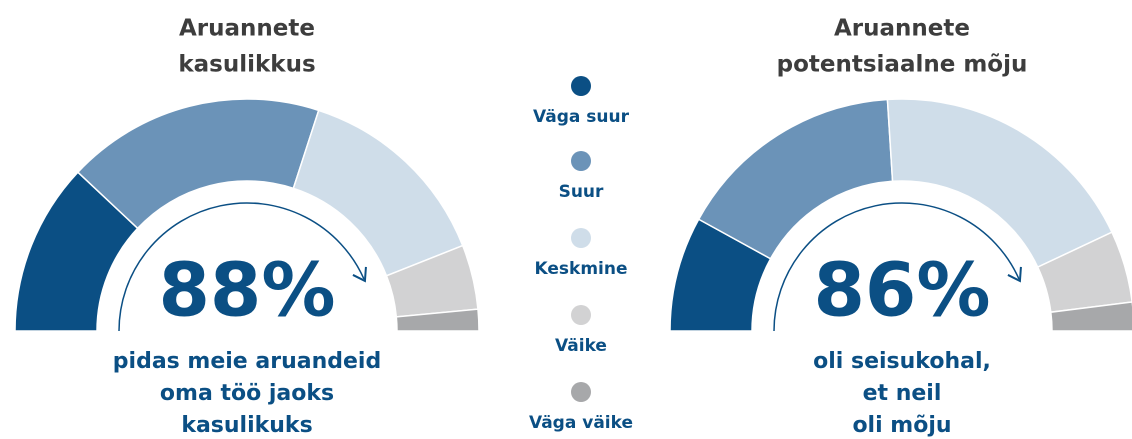 The image size is (1132, 439). What do you see at coordinates (247, 393) in the screenshot?
I see `caption: oma töö jaoks` at bounding box center [247, 393].